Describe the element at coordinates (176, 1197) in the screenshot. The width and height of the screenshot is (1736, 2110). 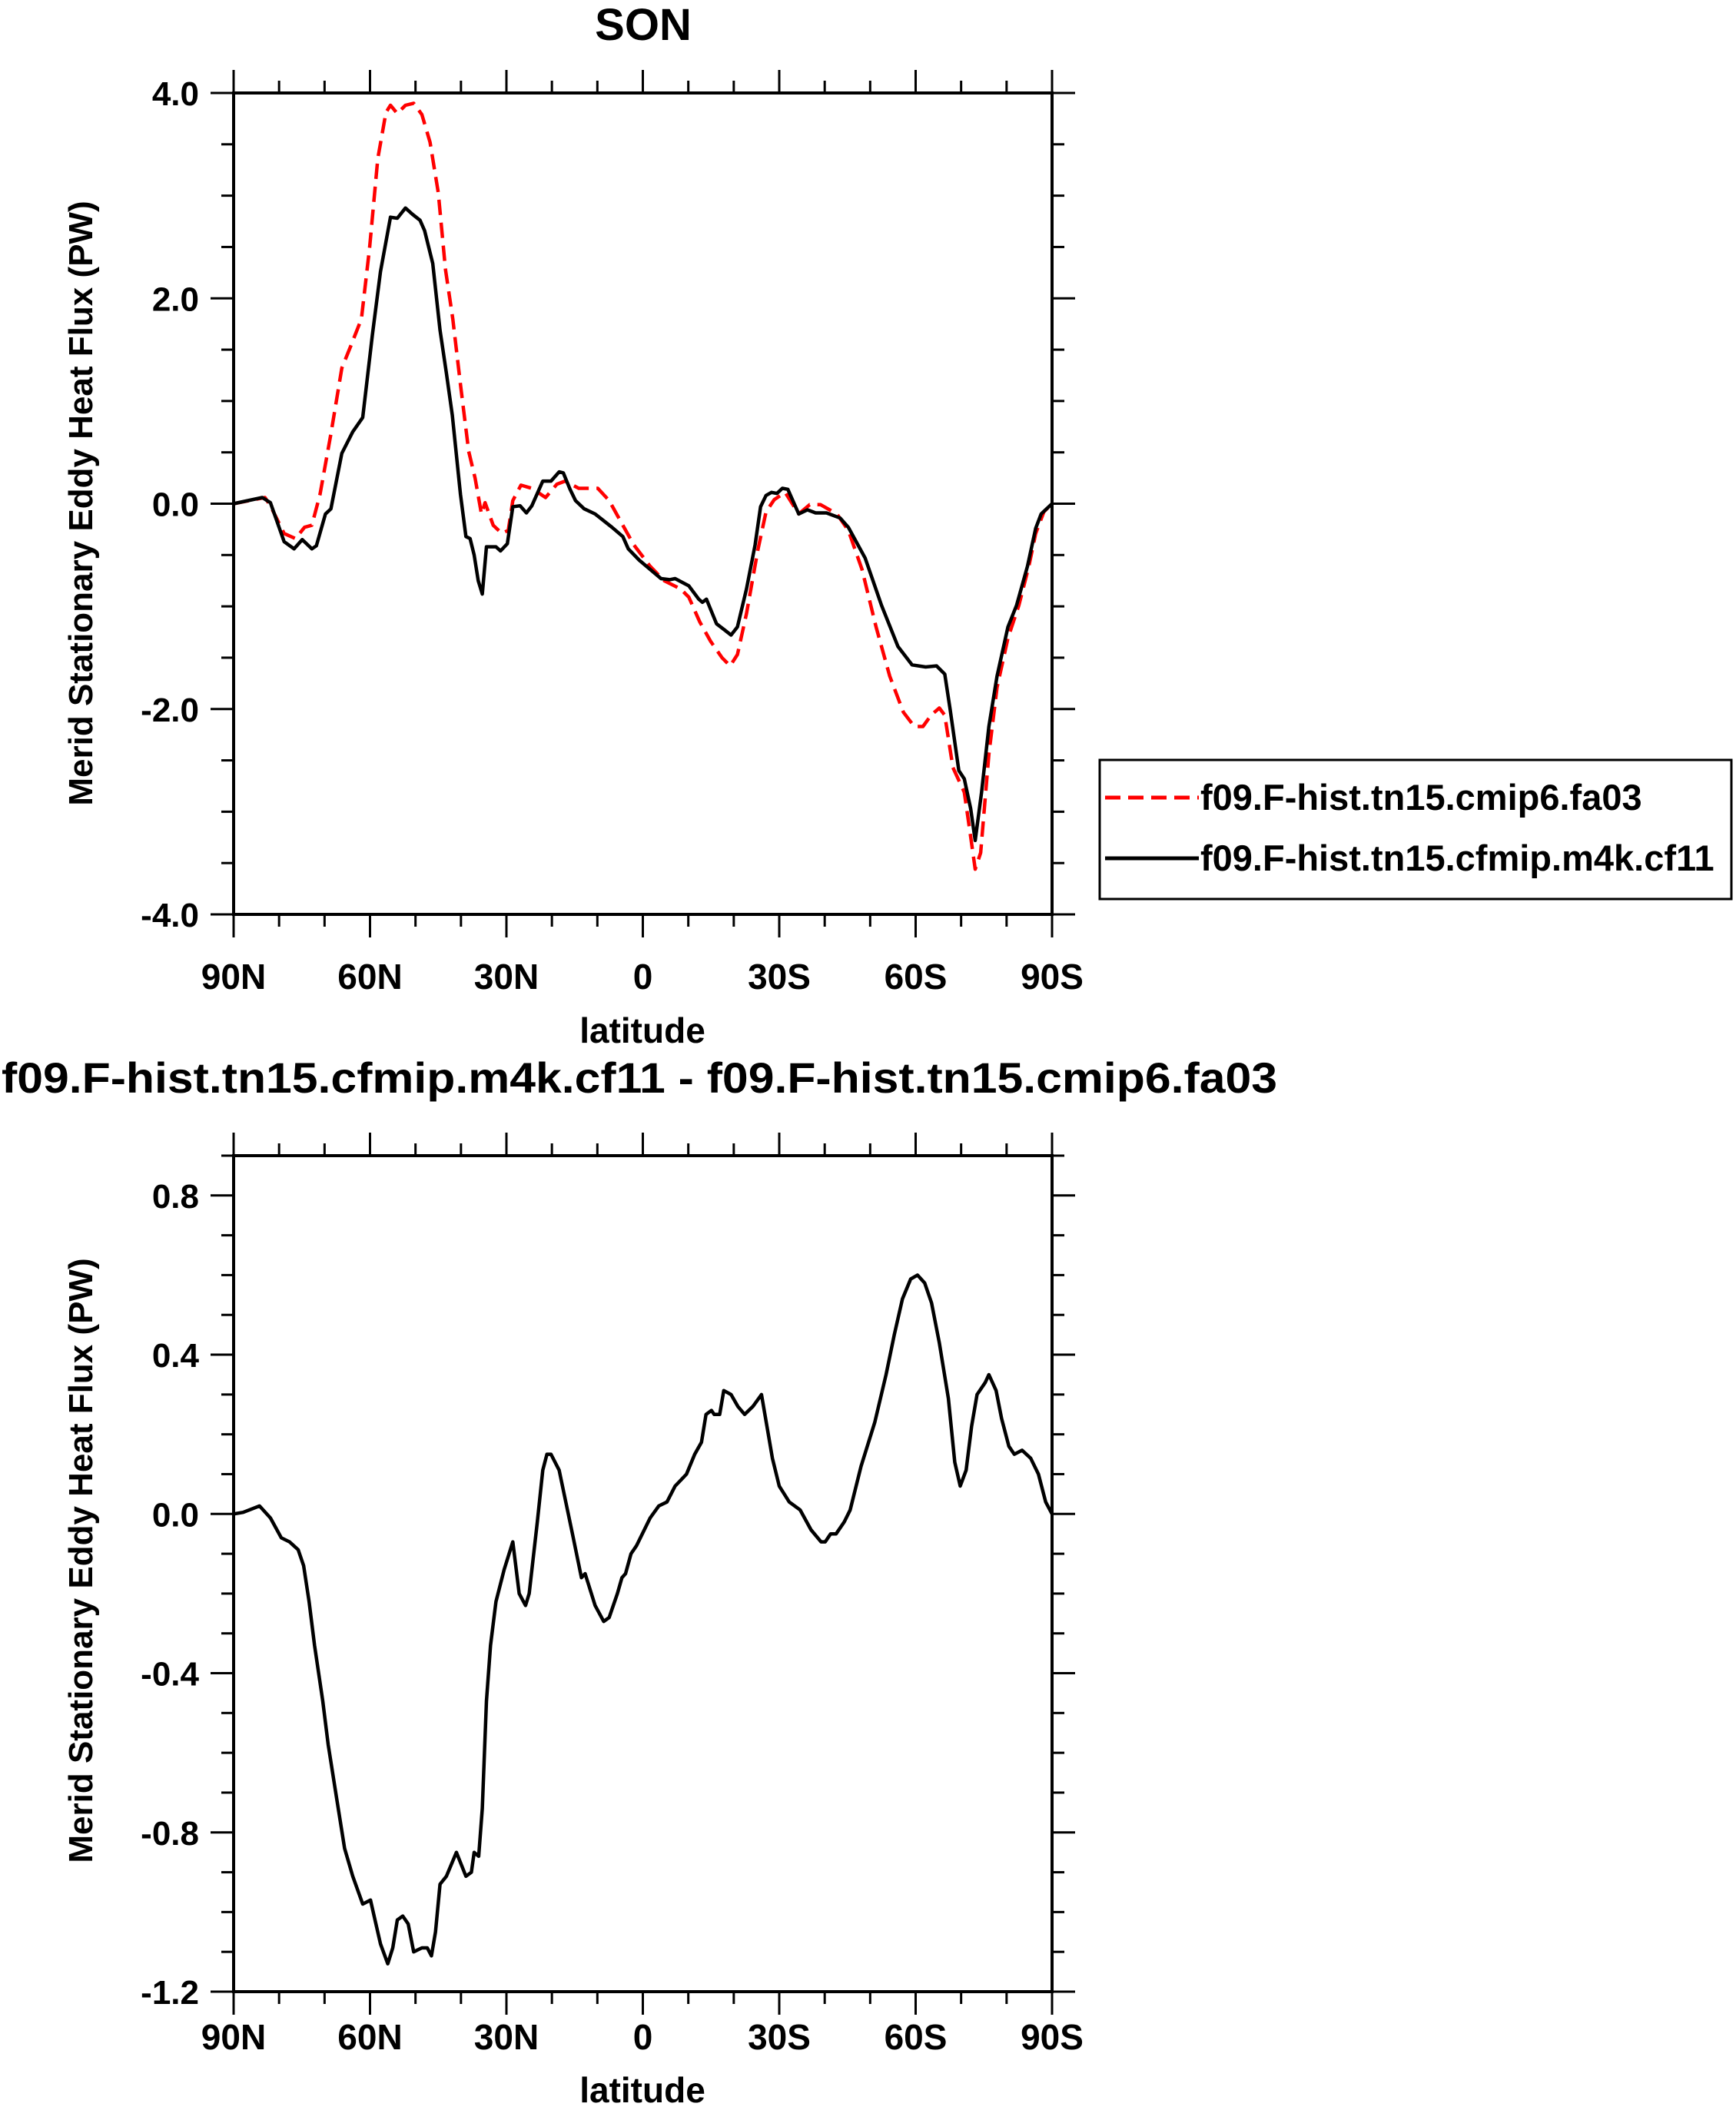
I see `y-tick-label: 0.8` at that location.